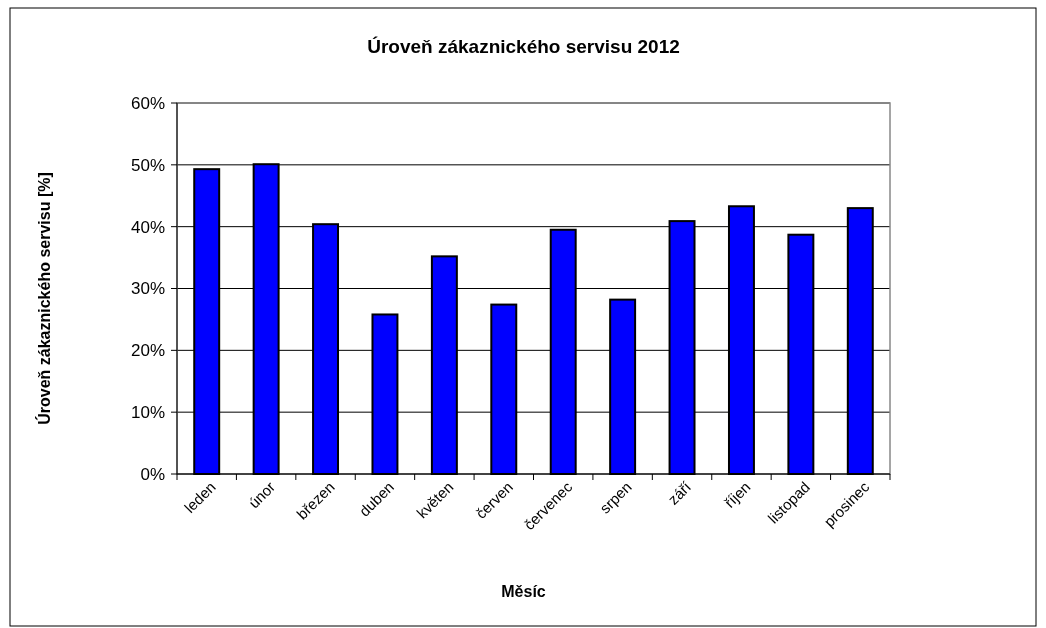  What do you see at coordinates (679, 492) in the screenshot?
I see `x-tick-label: září` at bounding box center [679, 492].